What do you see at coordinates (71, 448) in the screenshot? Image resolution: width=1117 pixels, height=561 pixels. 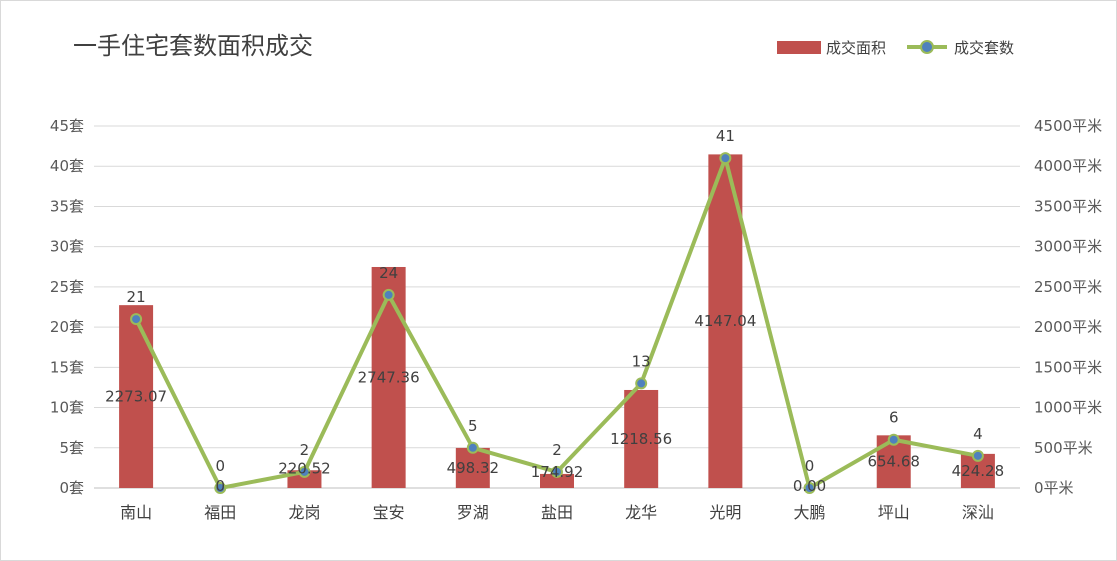 I see `left-tick-label: 5套` at bounding box center [71, 448].